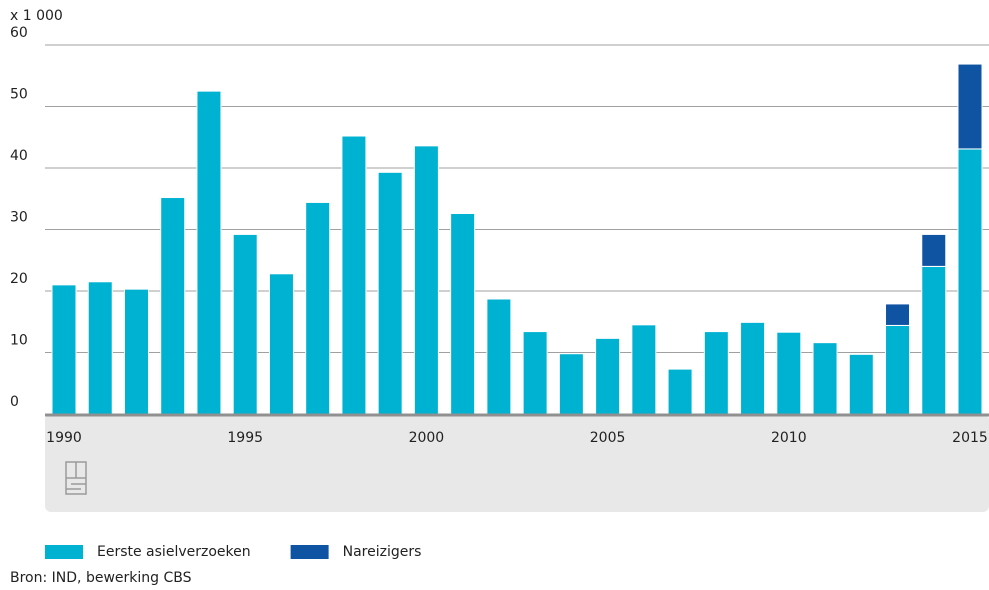  What do you see at coordinates (14, 402) in the screenshot?
I see `y-tick-label: 0` at bounding box center [14, 402].